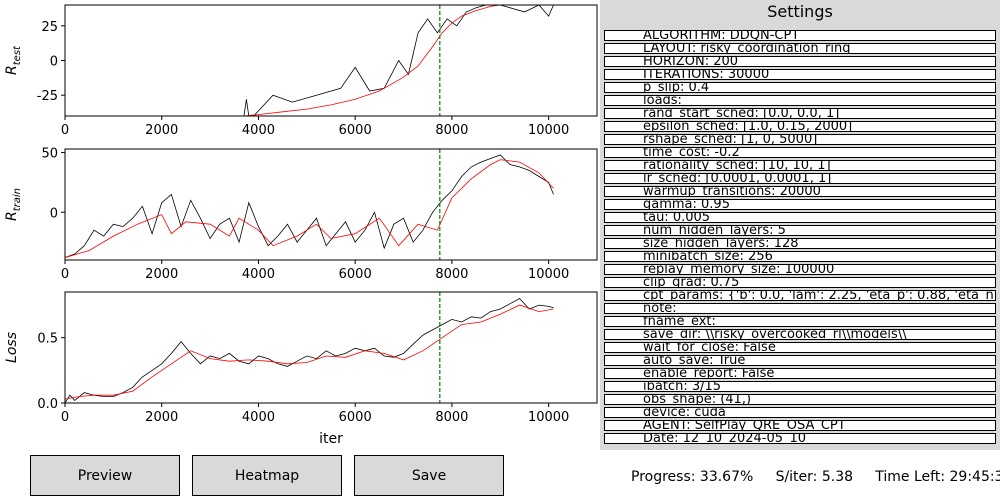  I want to click on y-tick-label: 0.0, so click(47, 404).